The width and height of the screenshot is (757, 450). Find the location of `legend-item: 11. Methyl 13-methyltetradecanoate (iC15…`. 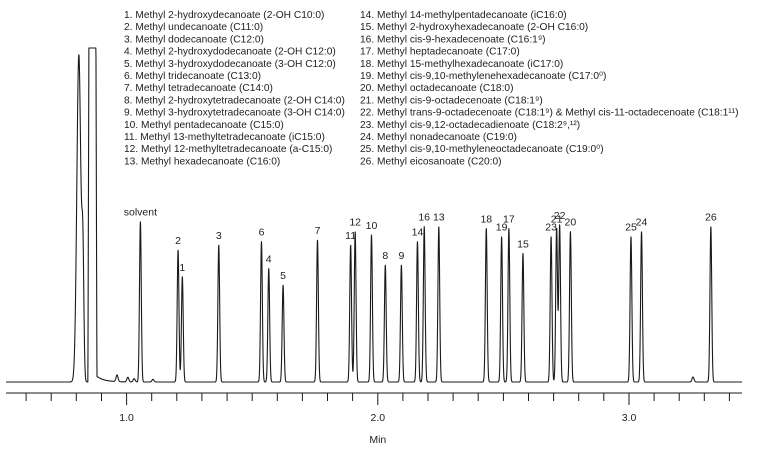

legend-item: 11. Methyl 13-methyltetradecanoate (iC15… is located at coordinates (224, 137).